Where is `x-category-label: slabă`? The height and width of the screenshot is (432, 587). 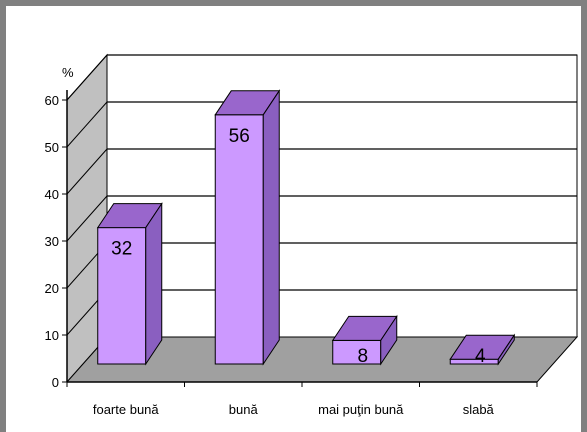 x-category-label: slabă is located at coordinates (479, 409).